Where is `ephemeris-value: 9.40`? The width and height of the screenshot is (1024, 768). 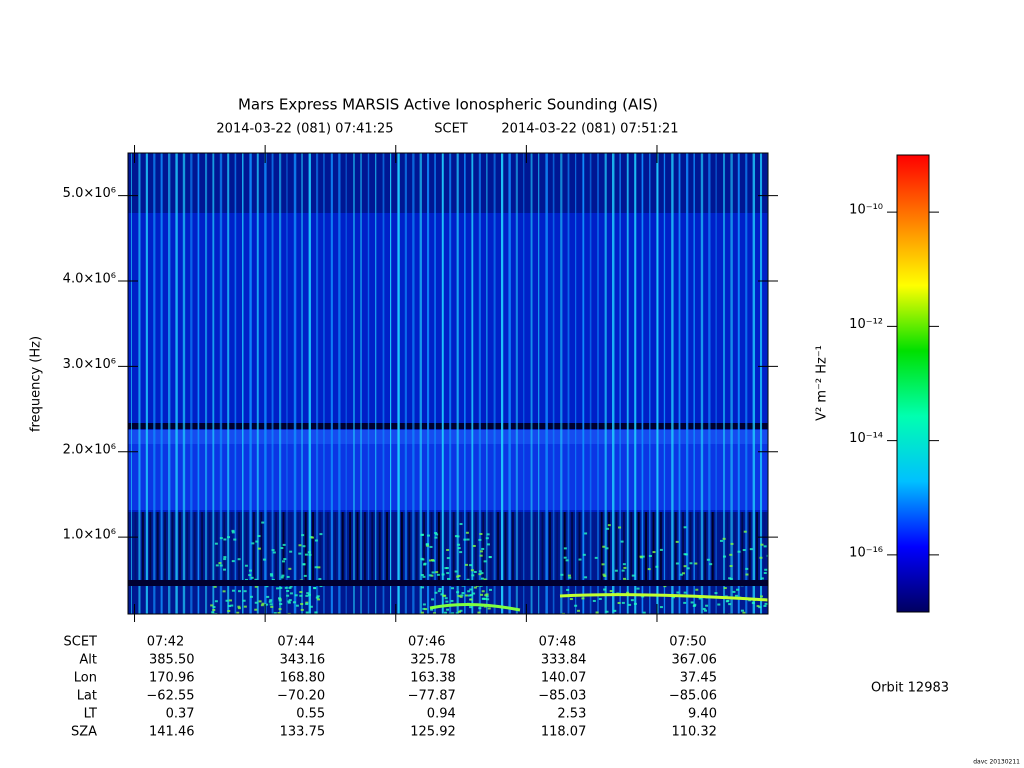 ephemeris-value: 9.40 is located at coordinates (702, 714).